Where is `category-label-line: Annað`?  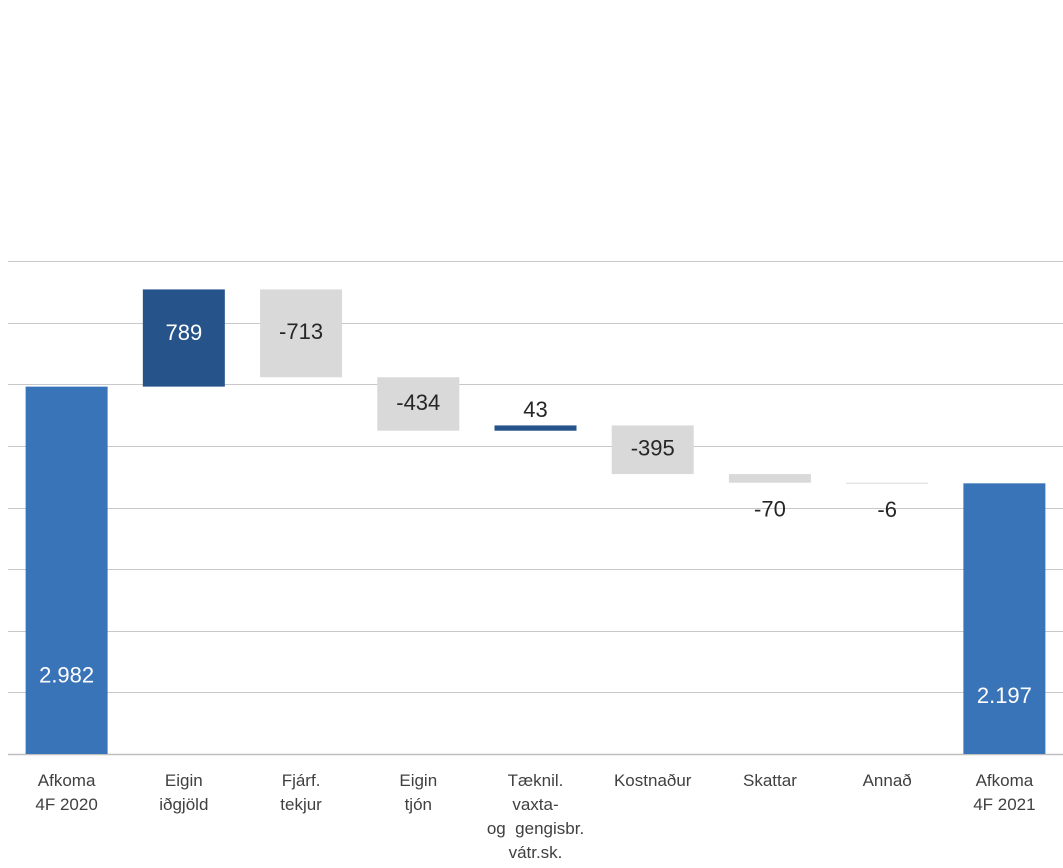
category-label-line: Annað is located at coordinates (887, 780).